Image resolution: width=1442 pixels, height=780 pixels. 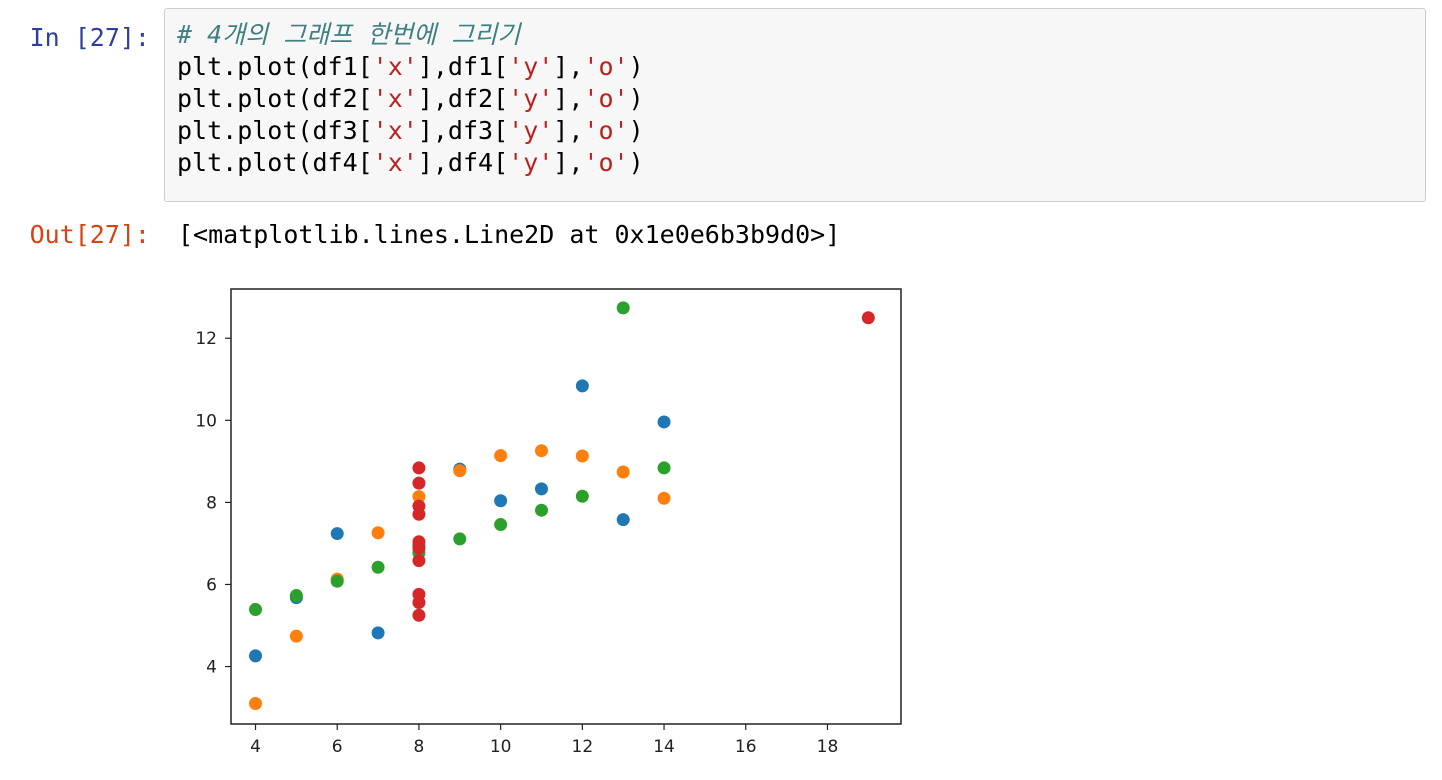 I want to click on y-tick-label: 8, so click(x=211, y=503).